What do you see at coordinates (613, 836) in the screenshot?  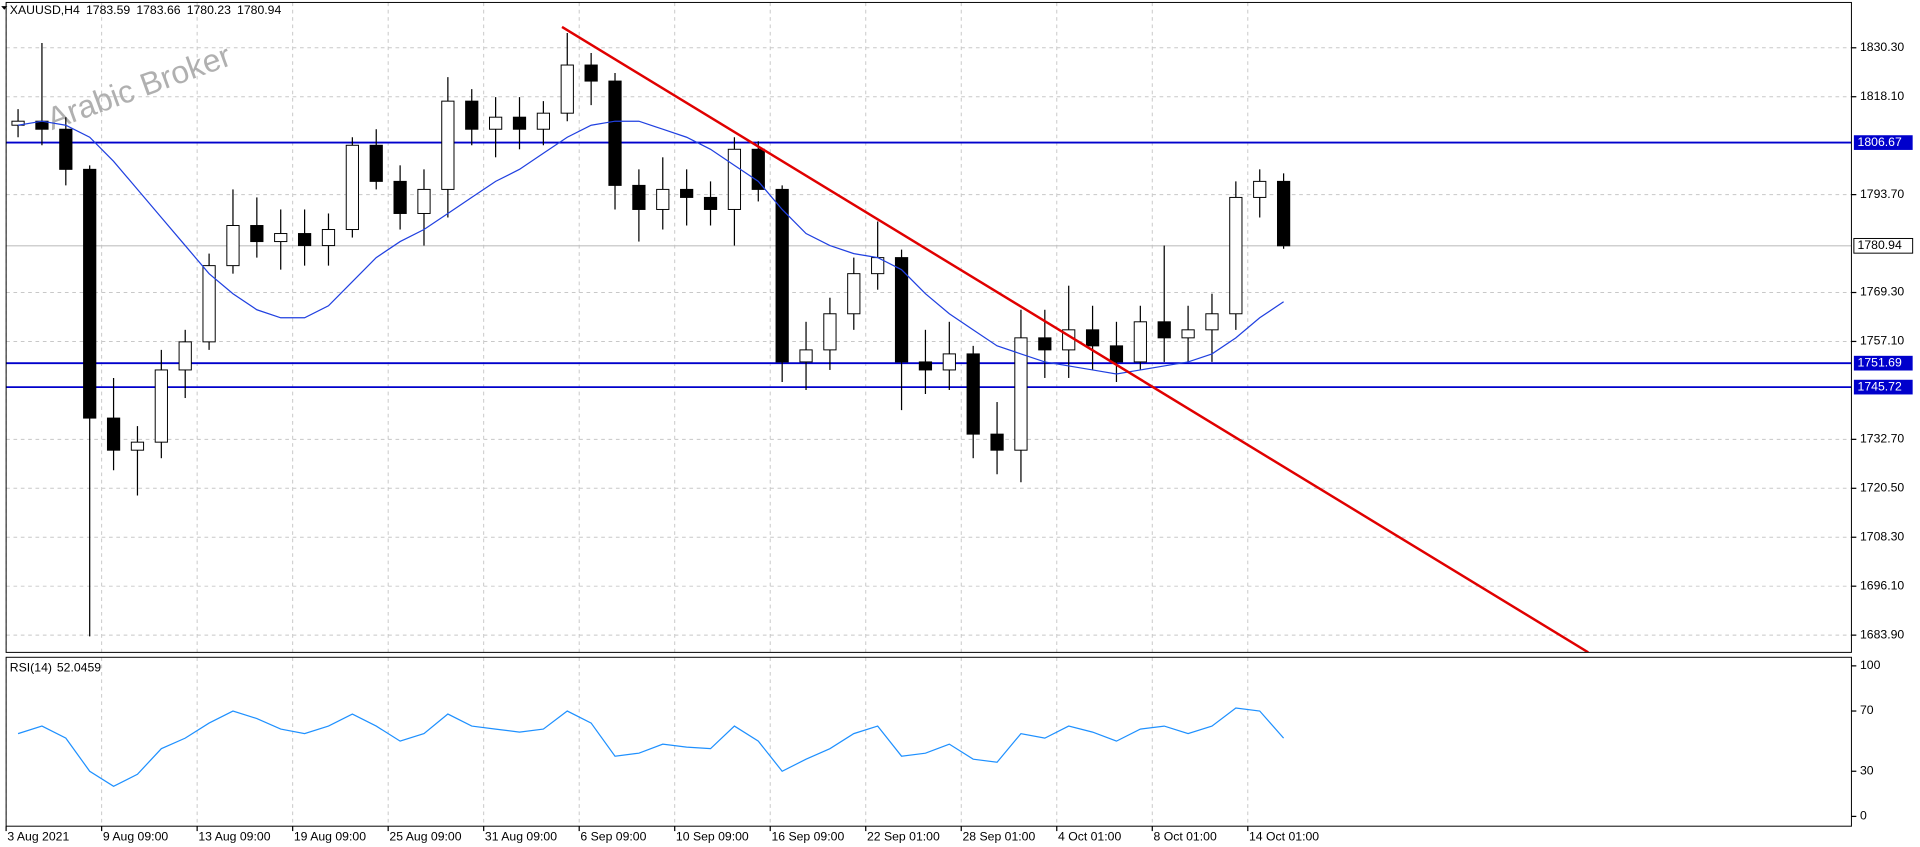 I see `x-tick-label: 6 Sep 09:00` at bounding box center [613, 836].